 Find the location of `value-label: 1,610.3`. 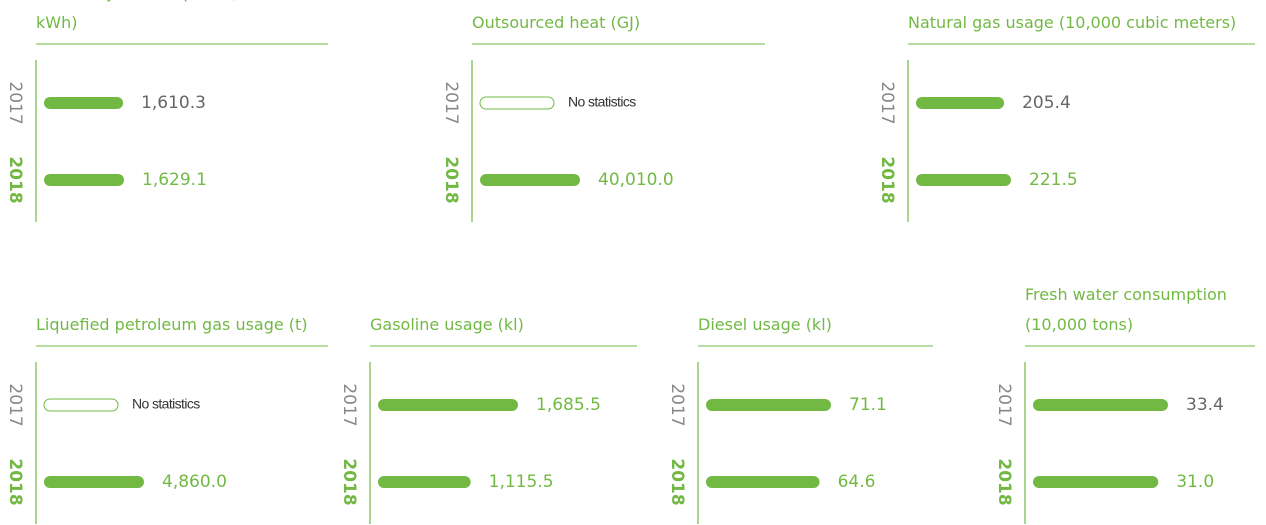

value-label: 1,610.3 is located at coordinates (173, 103).